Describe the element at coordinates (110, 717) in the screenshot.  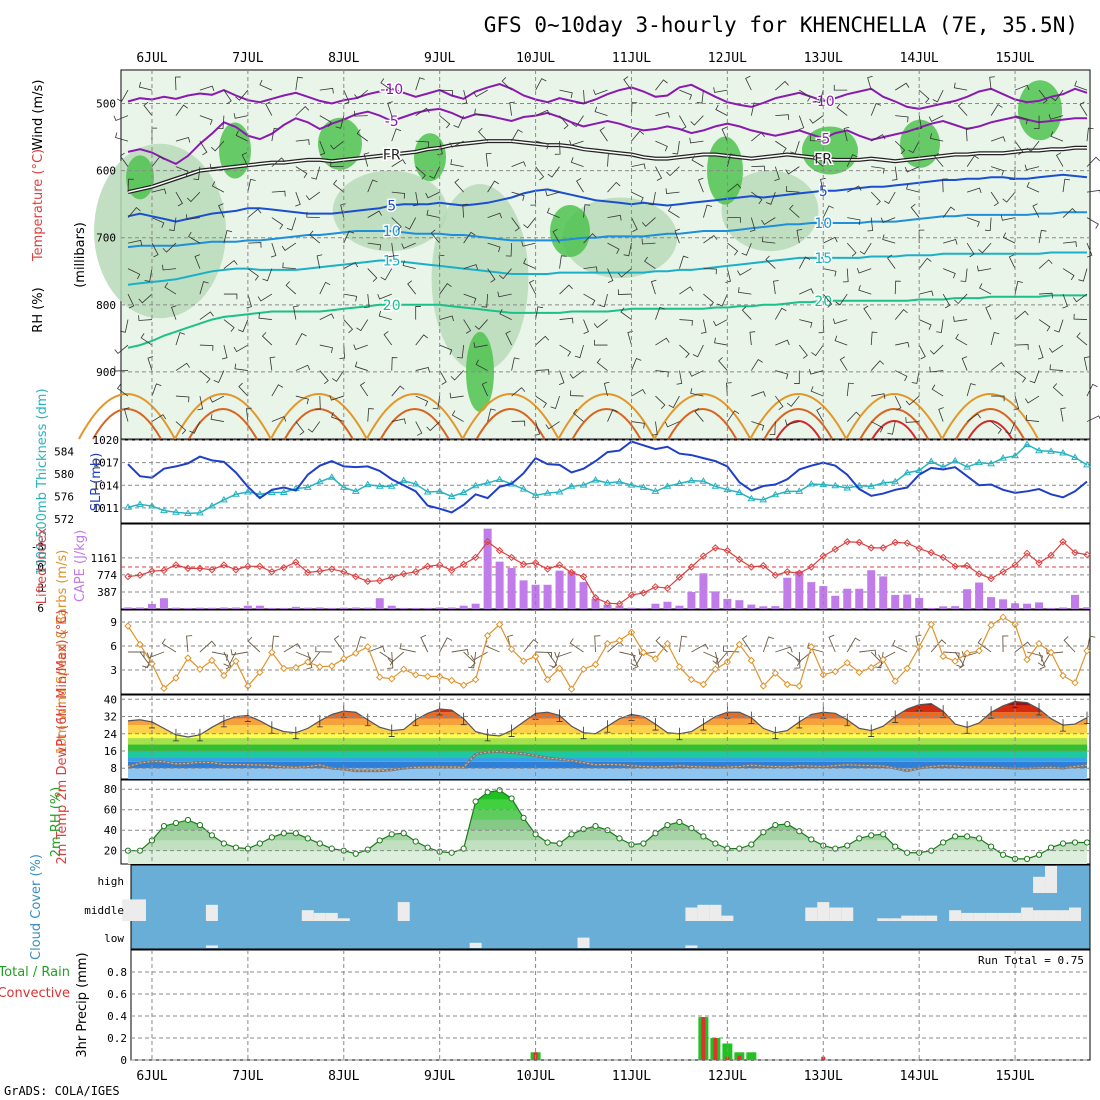
I see `temp-tick-label: 32` at that location.